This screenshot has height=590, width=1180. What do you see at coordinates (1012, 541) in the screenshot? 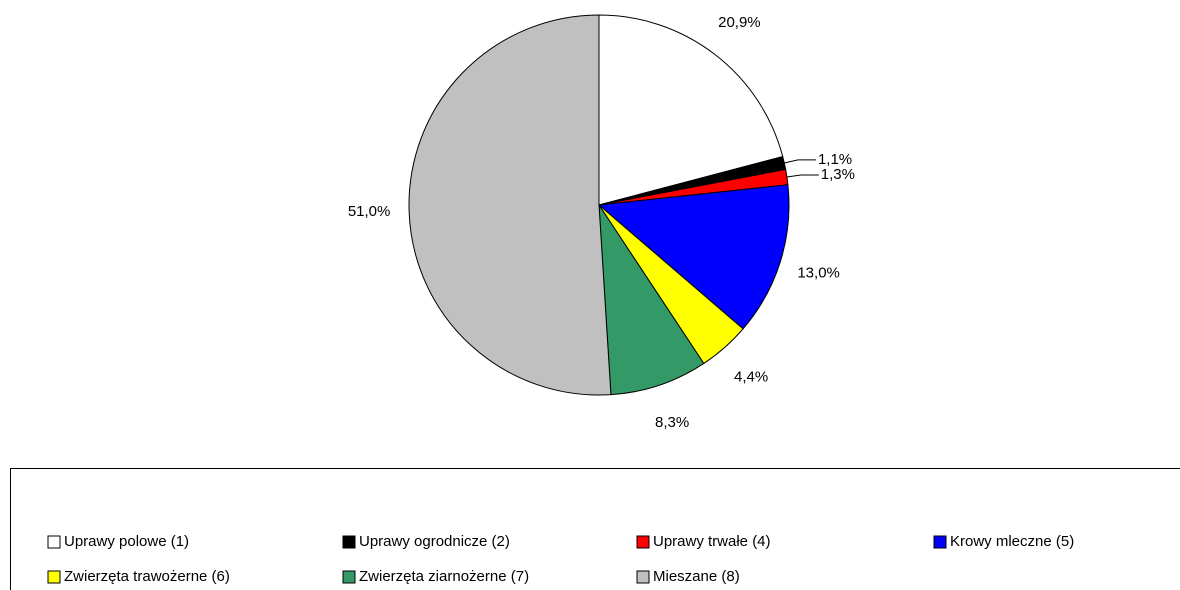
I see `legend-label: Krowy mleczne (5)` at bounding box center [1012, 541].